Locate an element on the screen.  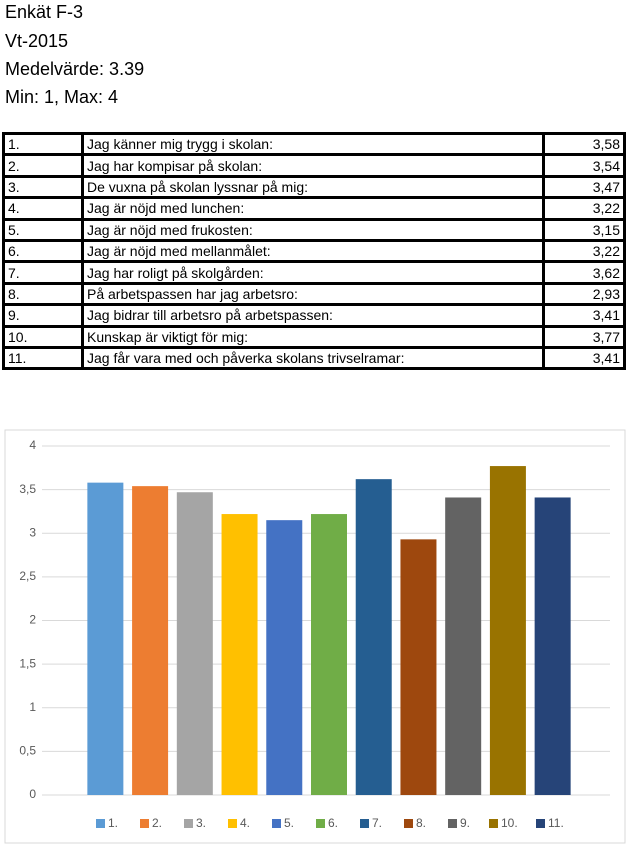
table-row: 4. Jag är nöjd med lunchen: 3,22 is located at coordinates (314, 208).